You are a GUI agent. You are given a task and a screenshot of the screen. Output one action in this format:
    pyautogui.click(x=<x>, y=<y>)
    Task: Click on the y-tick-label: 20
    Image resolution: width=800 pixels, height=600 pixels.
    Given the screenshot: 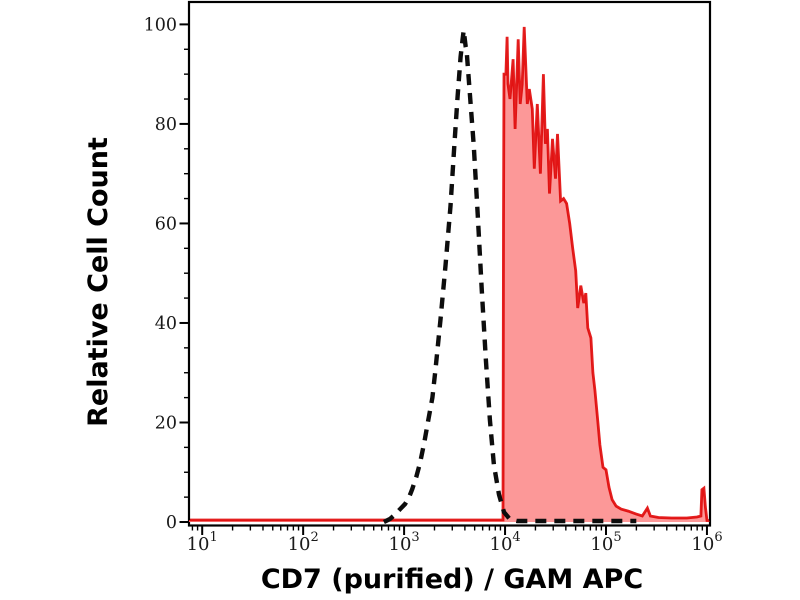 What is the action you would take?
    pyautogui.click(x=166, y=424)
    